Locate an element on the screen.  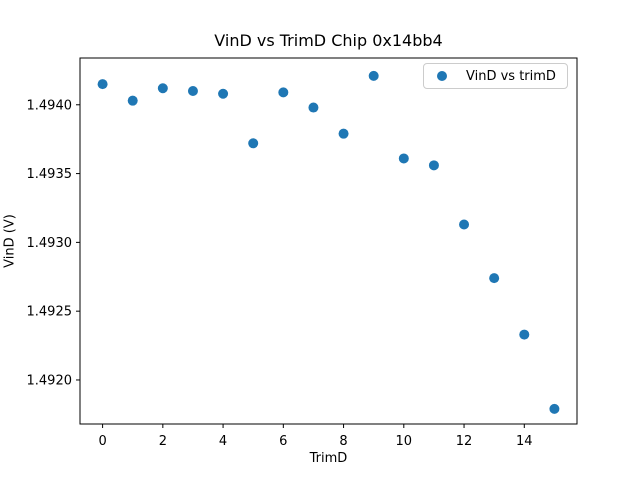
x-axis-label: TrimD is located at coordinates (328, 458).